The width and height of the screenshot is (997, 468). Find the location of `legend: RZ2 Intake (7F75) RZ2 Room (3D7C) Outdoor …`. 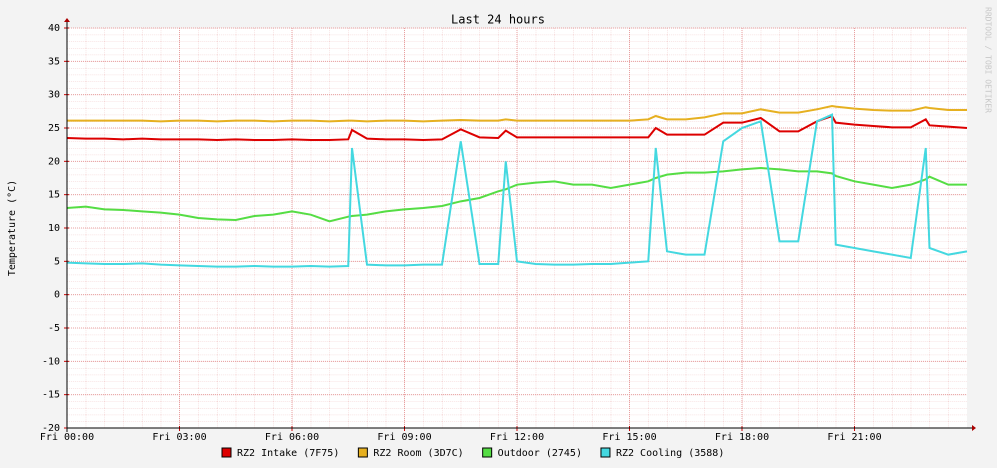

legend: RZ2 Intake (7F75) RZ2 Room (3D7C) Outdoor … is located at coordinates (472, 453).